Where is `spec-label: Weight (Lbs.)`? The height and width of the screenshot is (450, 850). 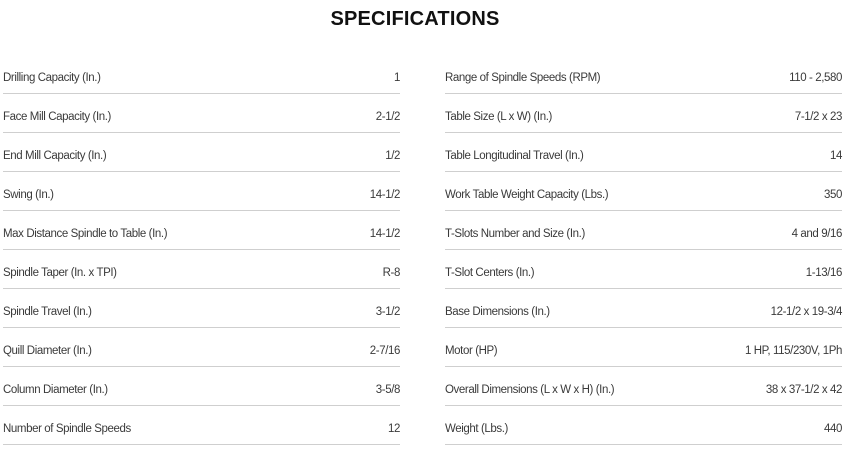
spec-label: Weight (Lbs.) is located at coordinates (476, 429).